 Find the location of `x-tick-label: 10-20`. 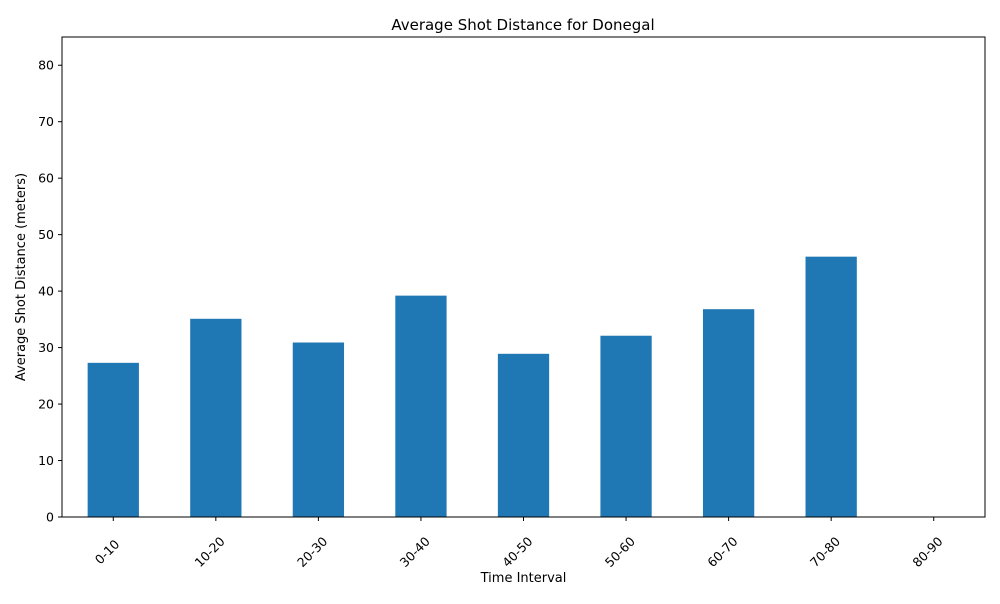

x-tick-label: 10-20 is located at coordinates (210, 552).